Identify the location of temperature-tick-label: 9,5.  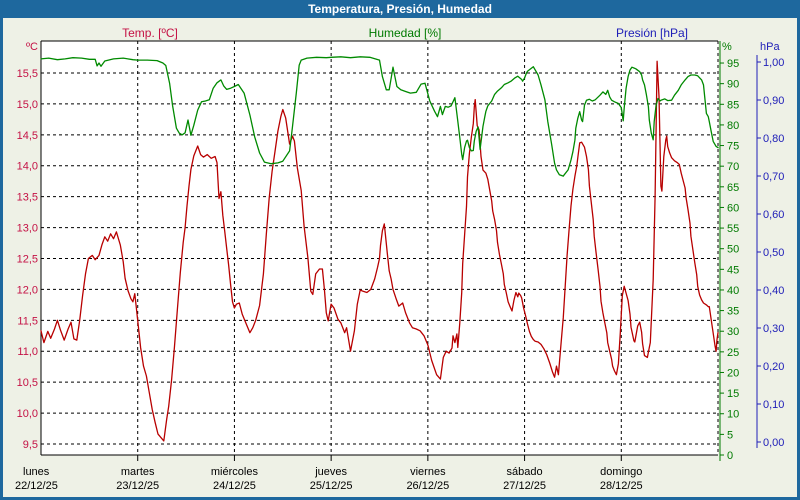
(30, 445).